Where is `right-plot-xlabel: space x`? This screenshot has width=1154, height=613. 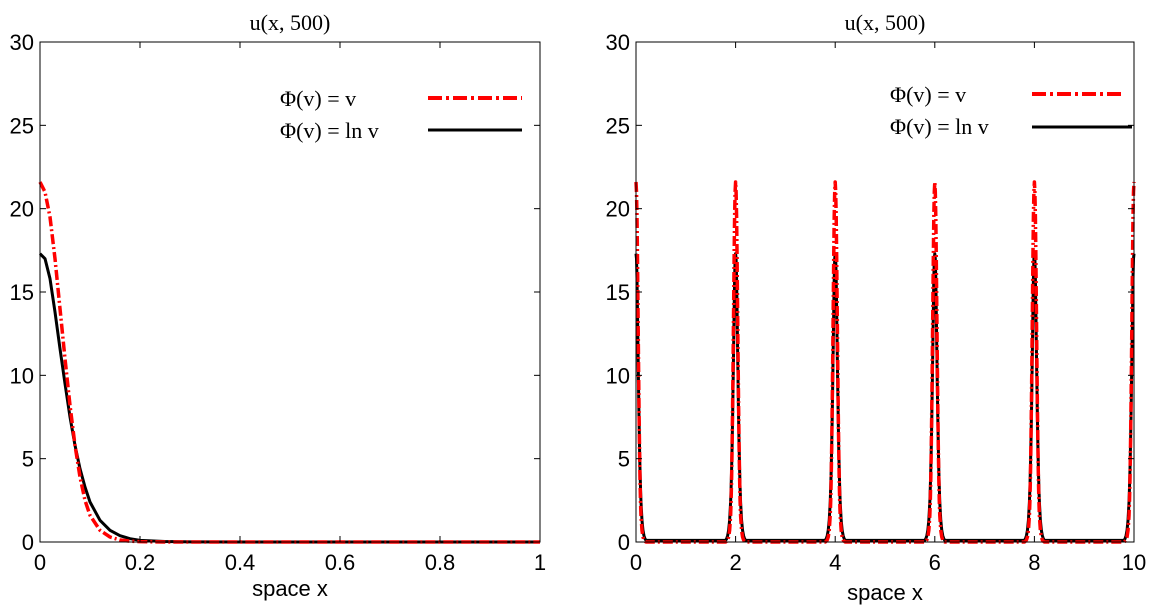
right-plot-xlabel: space x is located at coordinates (885, 592).